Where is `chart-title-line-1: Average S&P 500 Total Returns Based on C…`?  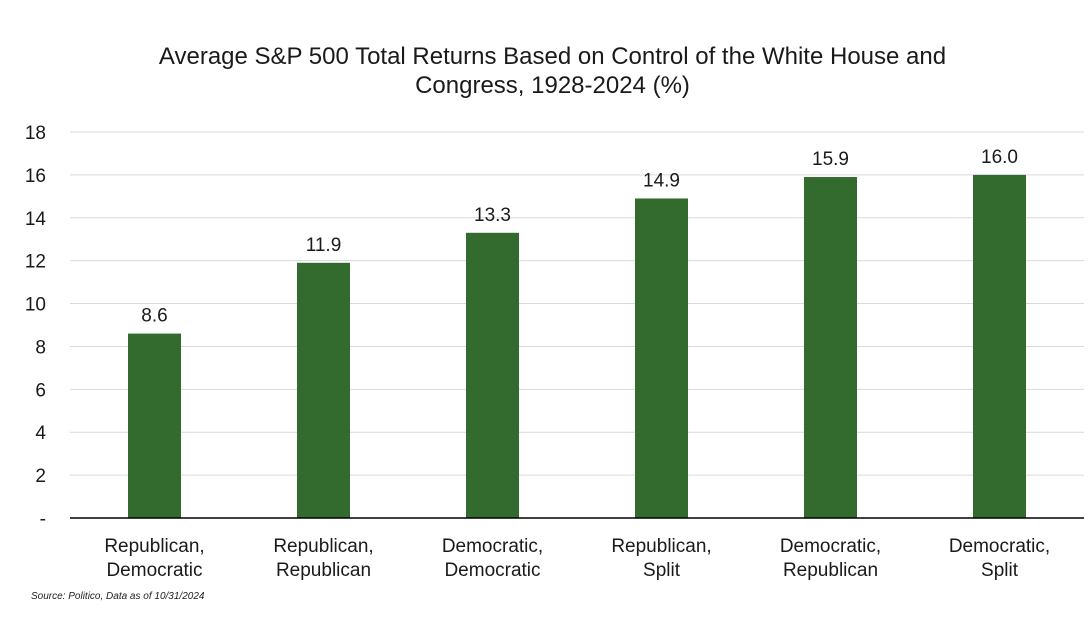 chart-title-line-1: Average S&P 500 Total Returns Based on C… is located at coordinates (552, 56).